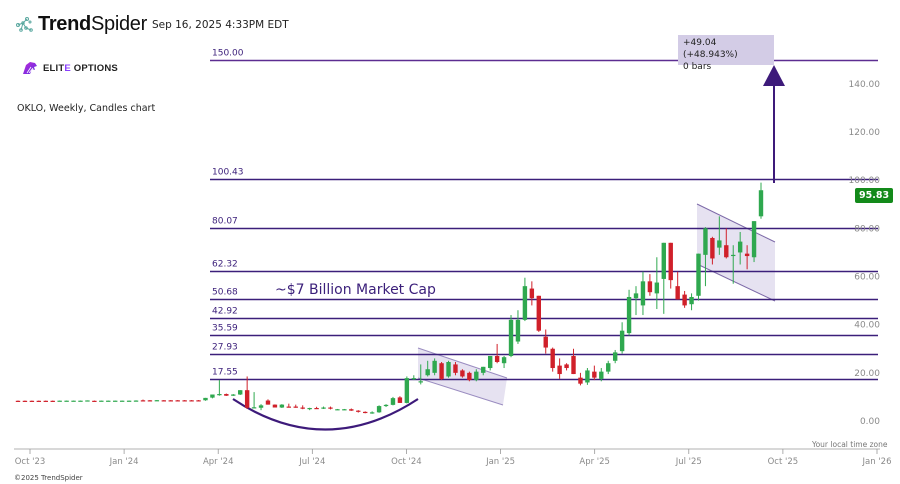 The image size is (900, 484). Describe the element at coordinates (850, 444) in the screenshot. I see `timezone-note: Your local time zone` at that location.